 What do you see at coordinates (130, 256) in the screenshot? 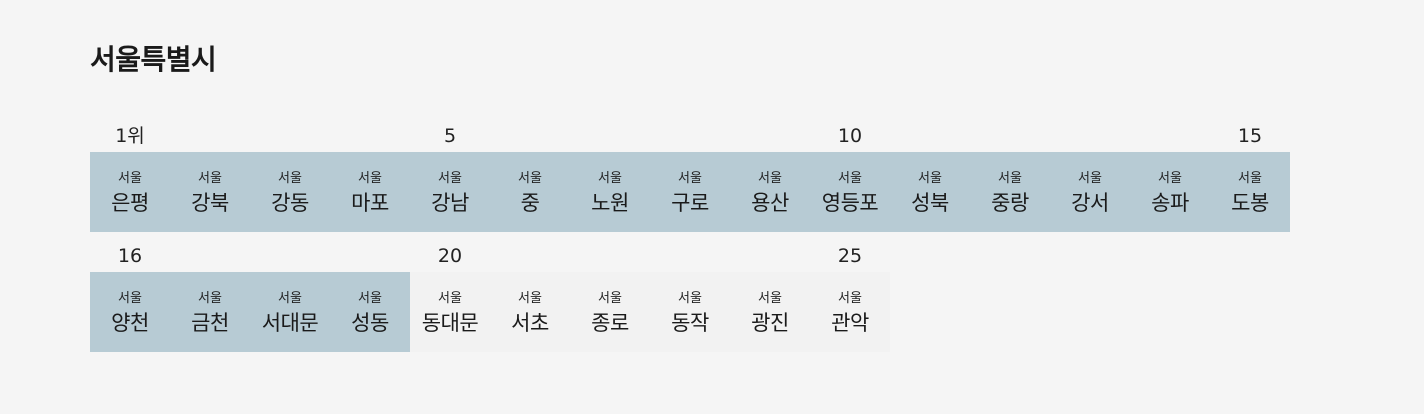
I see `rank-label: 16` at bounding box center [130, 256].